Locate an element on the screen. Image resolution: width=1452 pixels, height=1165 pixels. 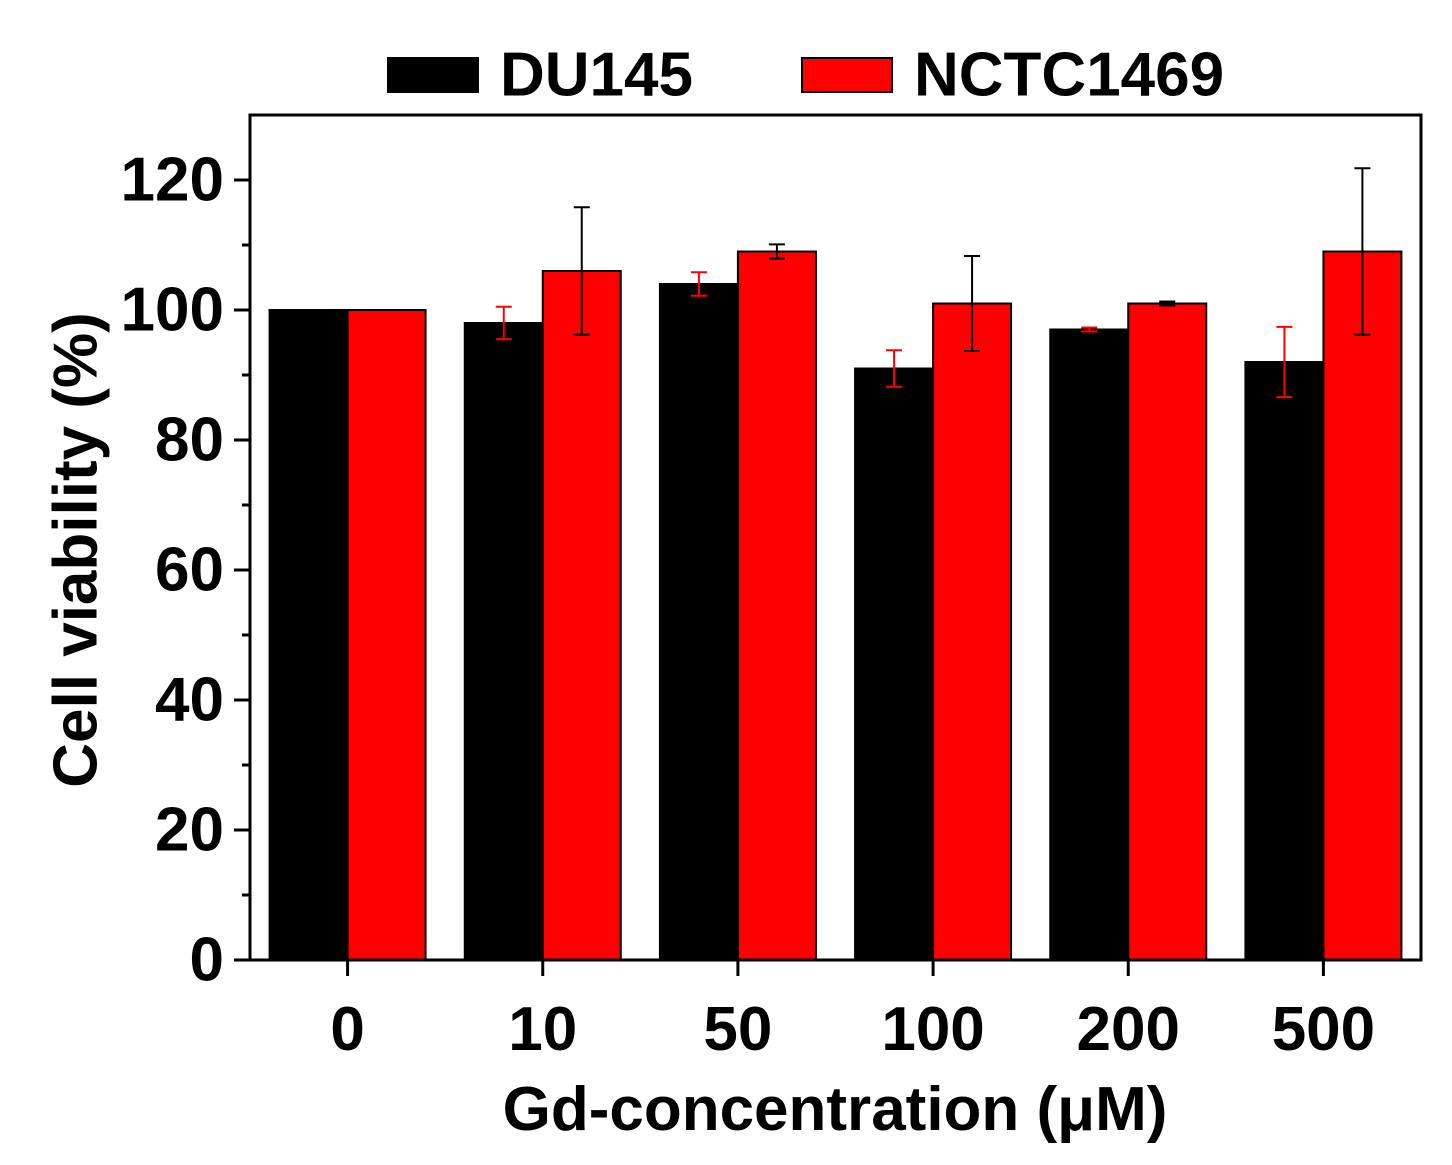
y-tick-label: 20 is located at coordinates (189, 830).